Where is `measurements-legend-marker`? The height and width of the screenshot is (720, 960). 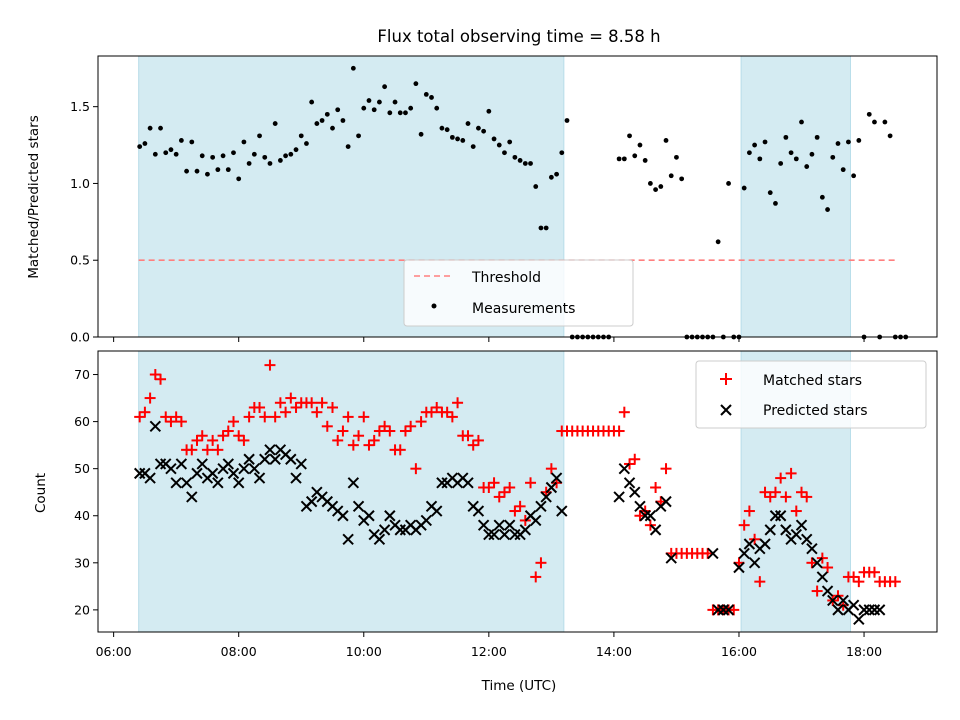
measurements-legend-marker is located at coordinates (434, 306).